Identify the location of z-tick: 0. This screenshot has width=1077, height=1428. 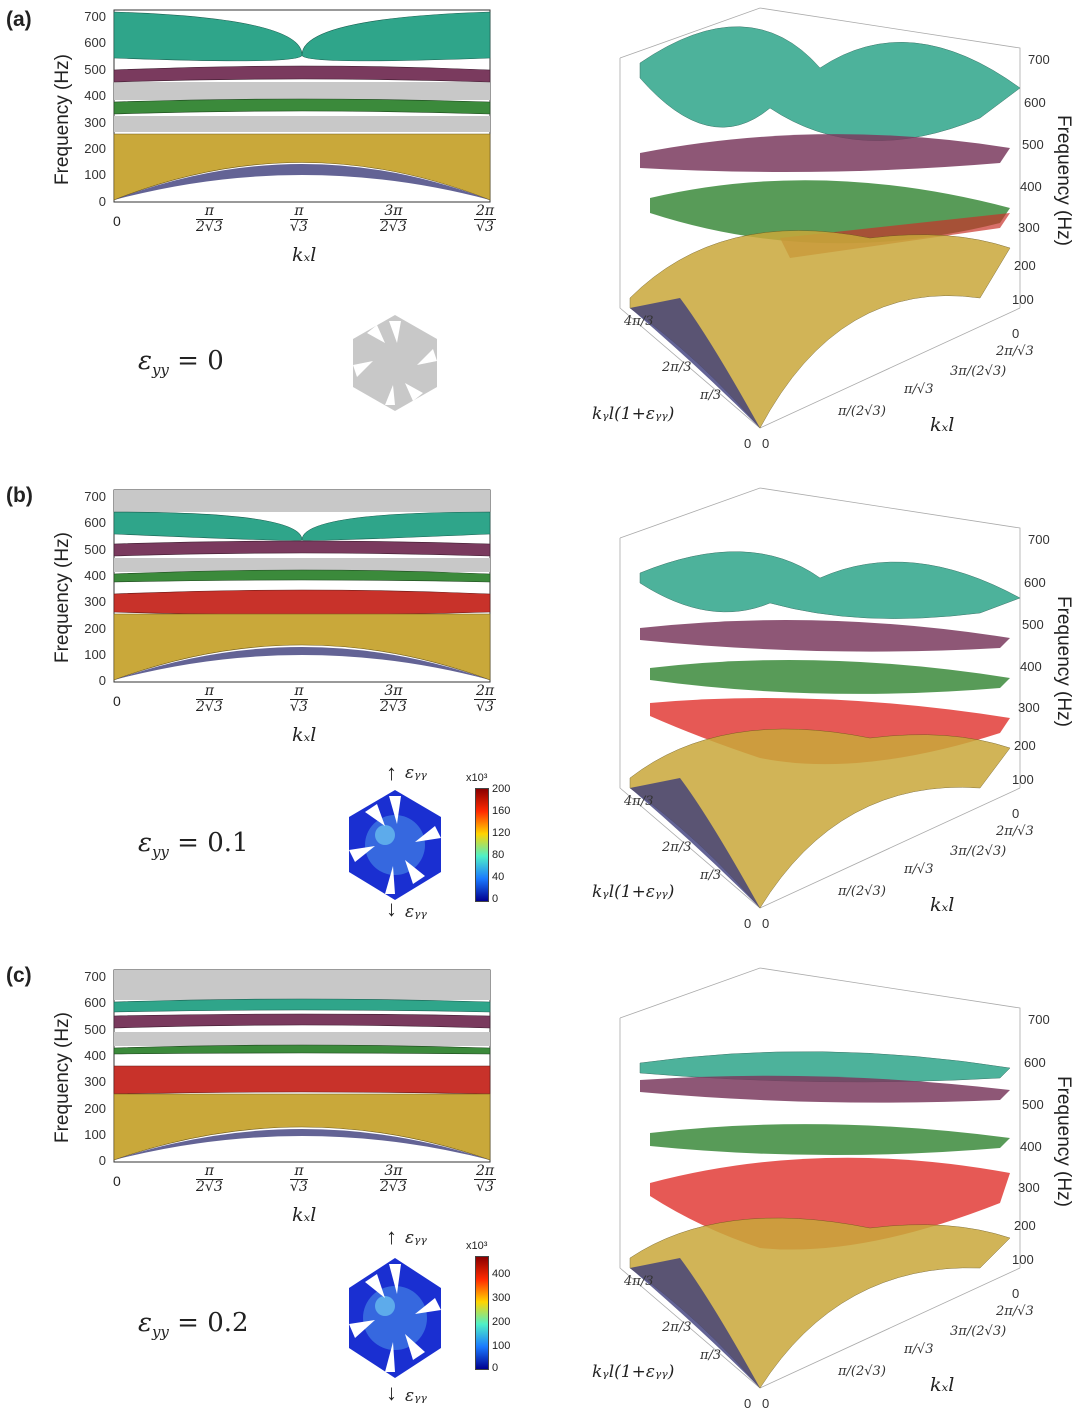
(1016, 1293).